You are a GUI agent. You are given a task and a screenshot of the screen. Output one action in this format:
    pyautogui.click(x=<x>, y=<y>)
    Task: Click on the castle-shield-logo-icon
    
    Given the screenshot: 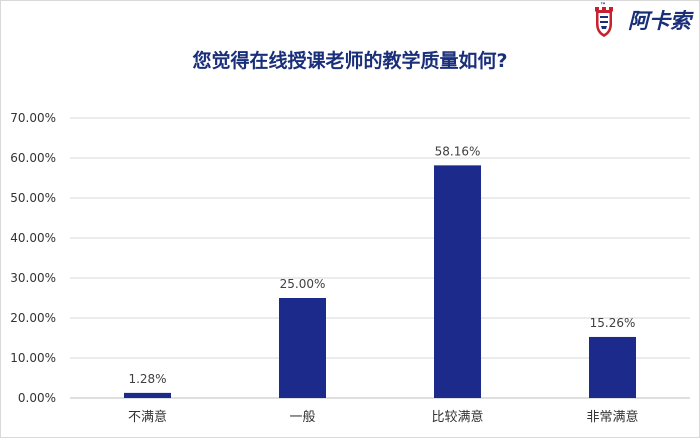 What is the action you would take?
    pyautogui.click(x=604, y=22)
    